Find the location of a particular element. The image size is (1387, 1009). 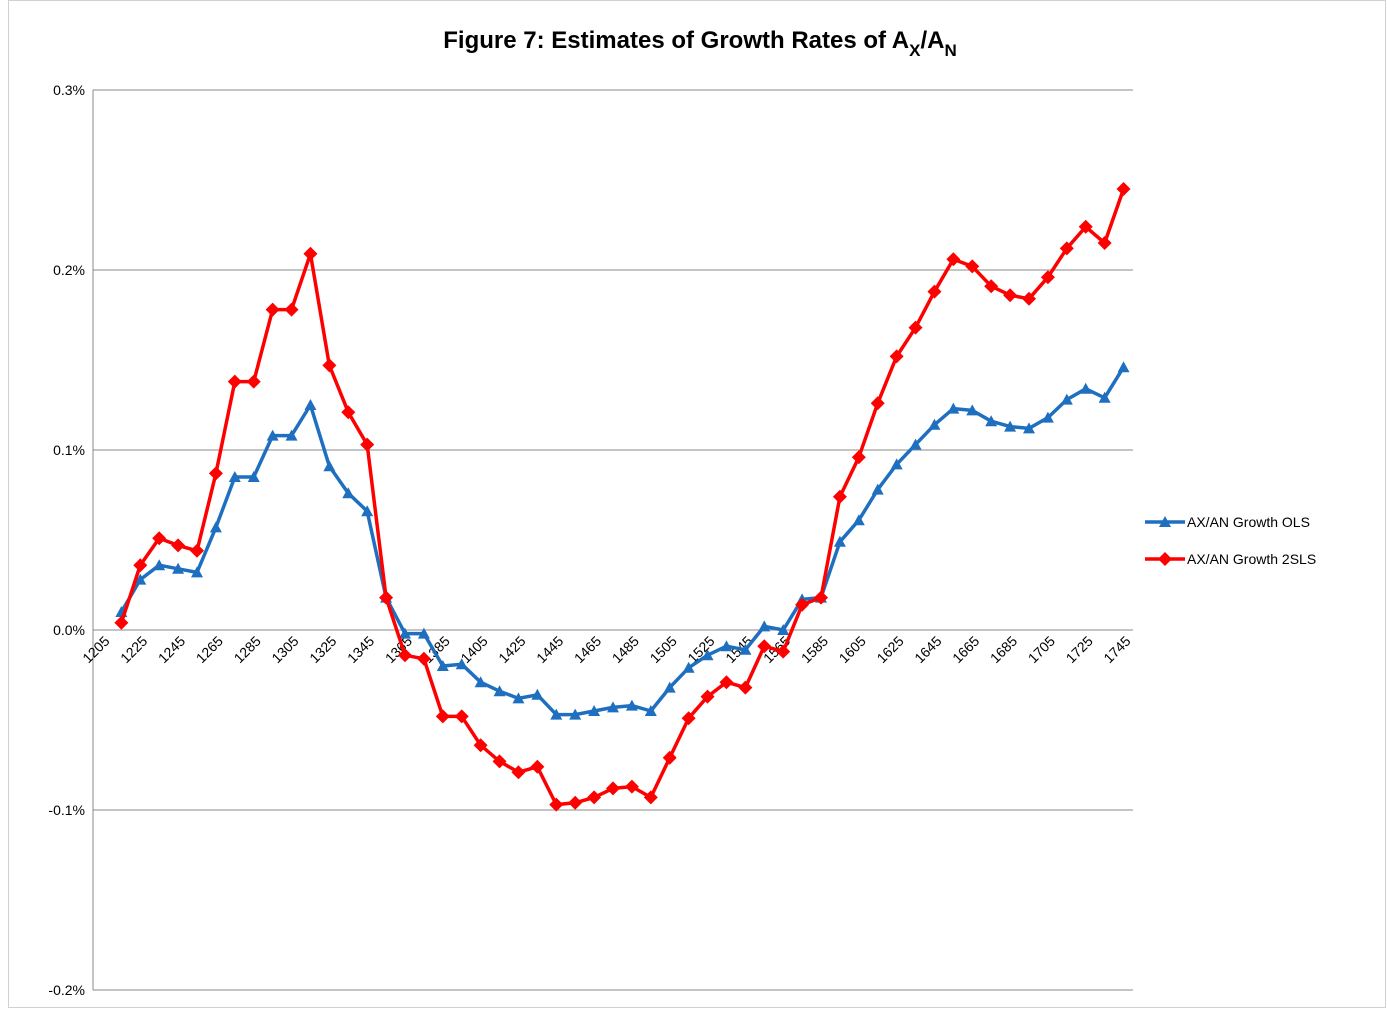

y-tick-label: 0.3% is located at coordinates (69, 90).